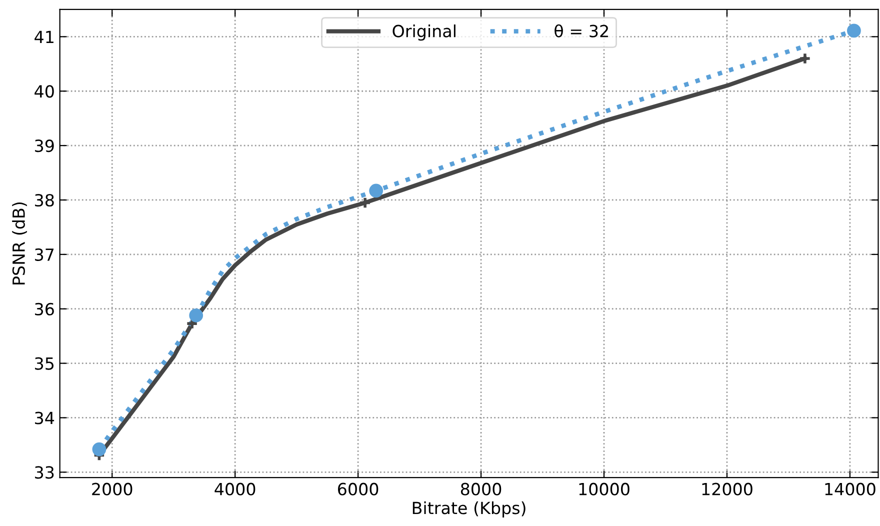 This screenshot has width=880, height=526. Describe the element at coordinates (235, 489) in the screenshot. I see `x-tick-label: 4000` at that location.